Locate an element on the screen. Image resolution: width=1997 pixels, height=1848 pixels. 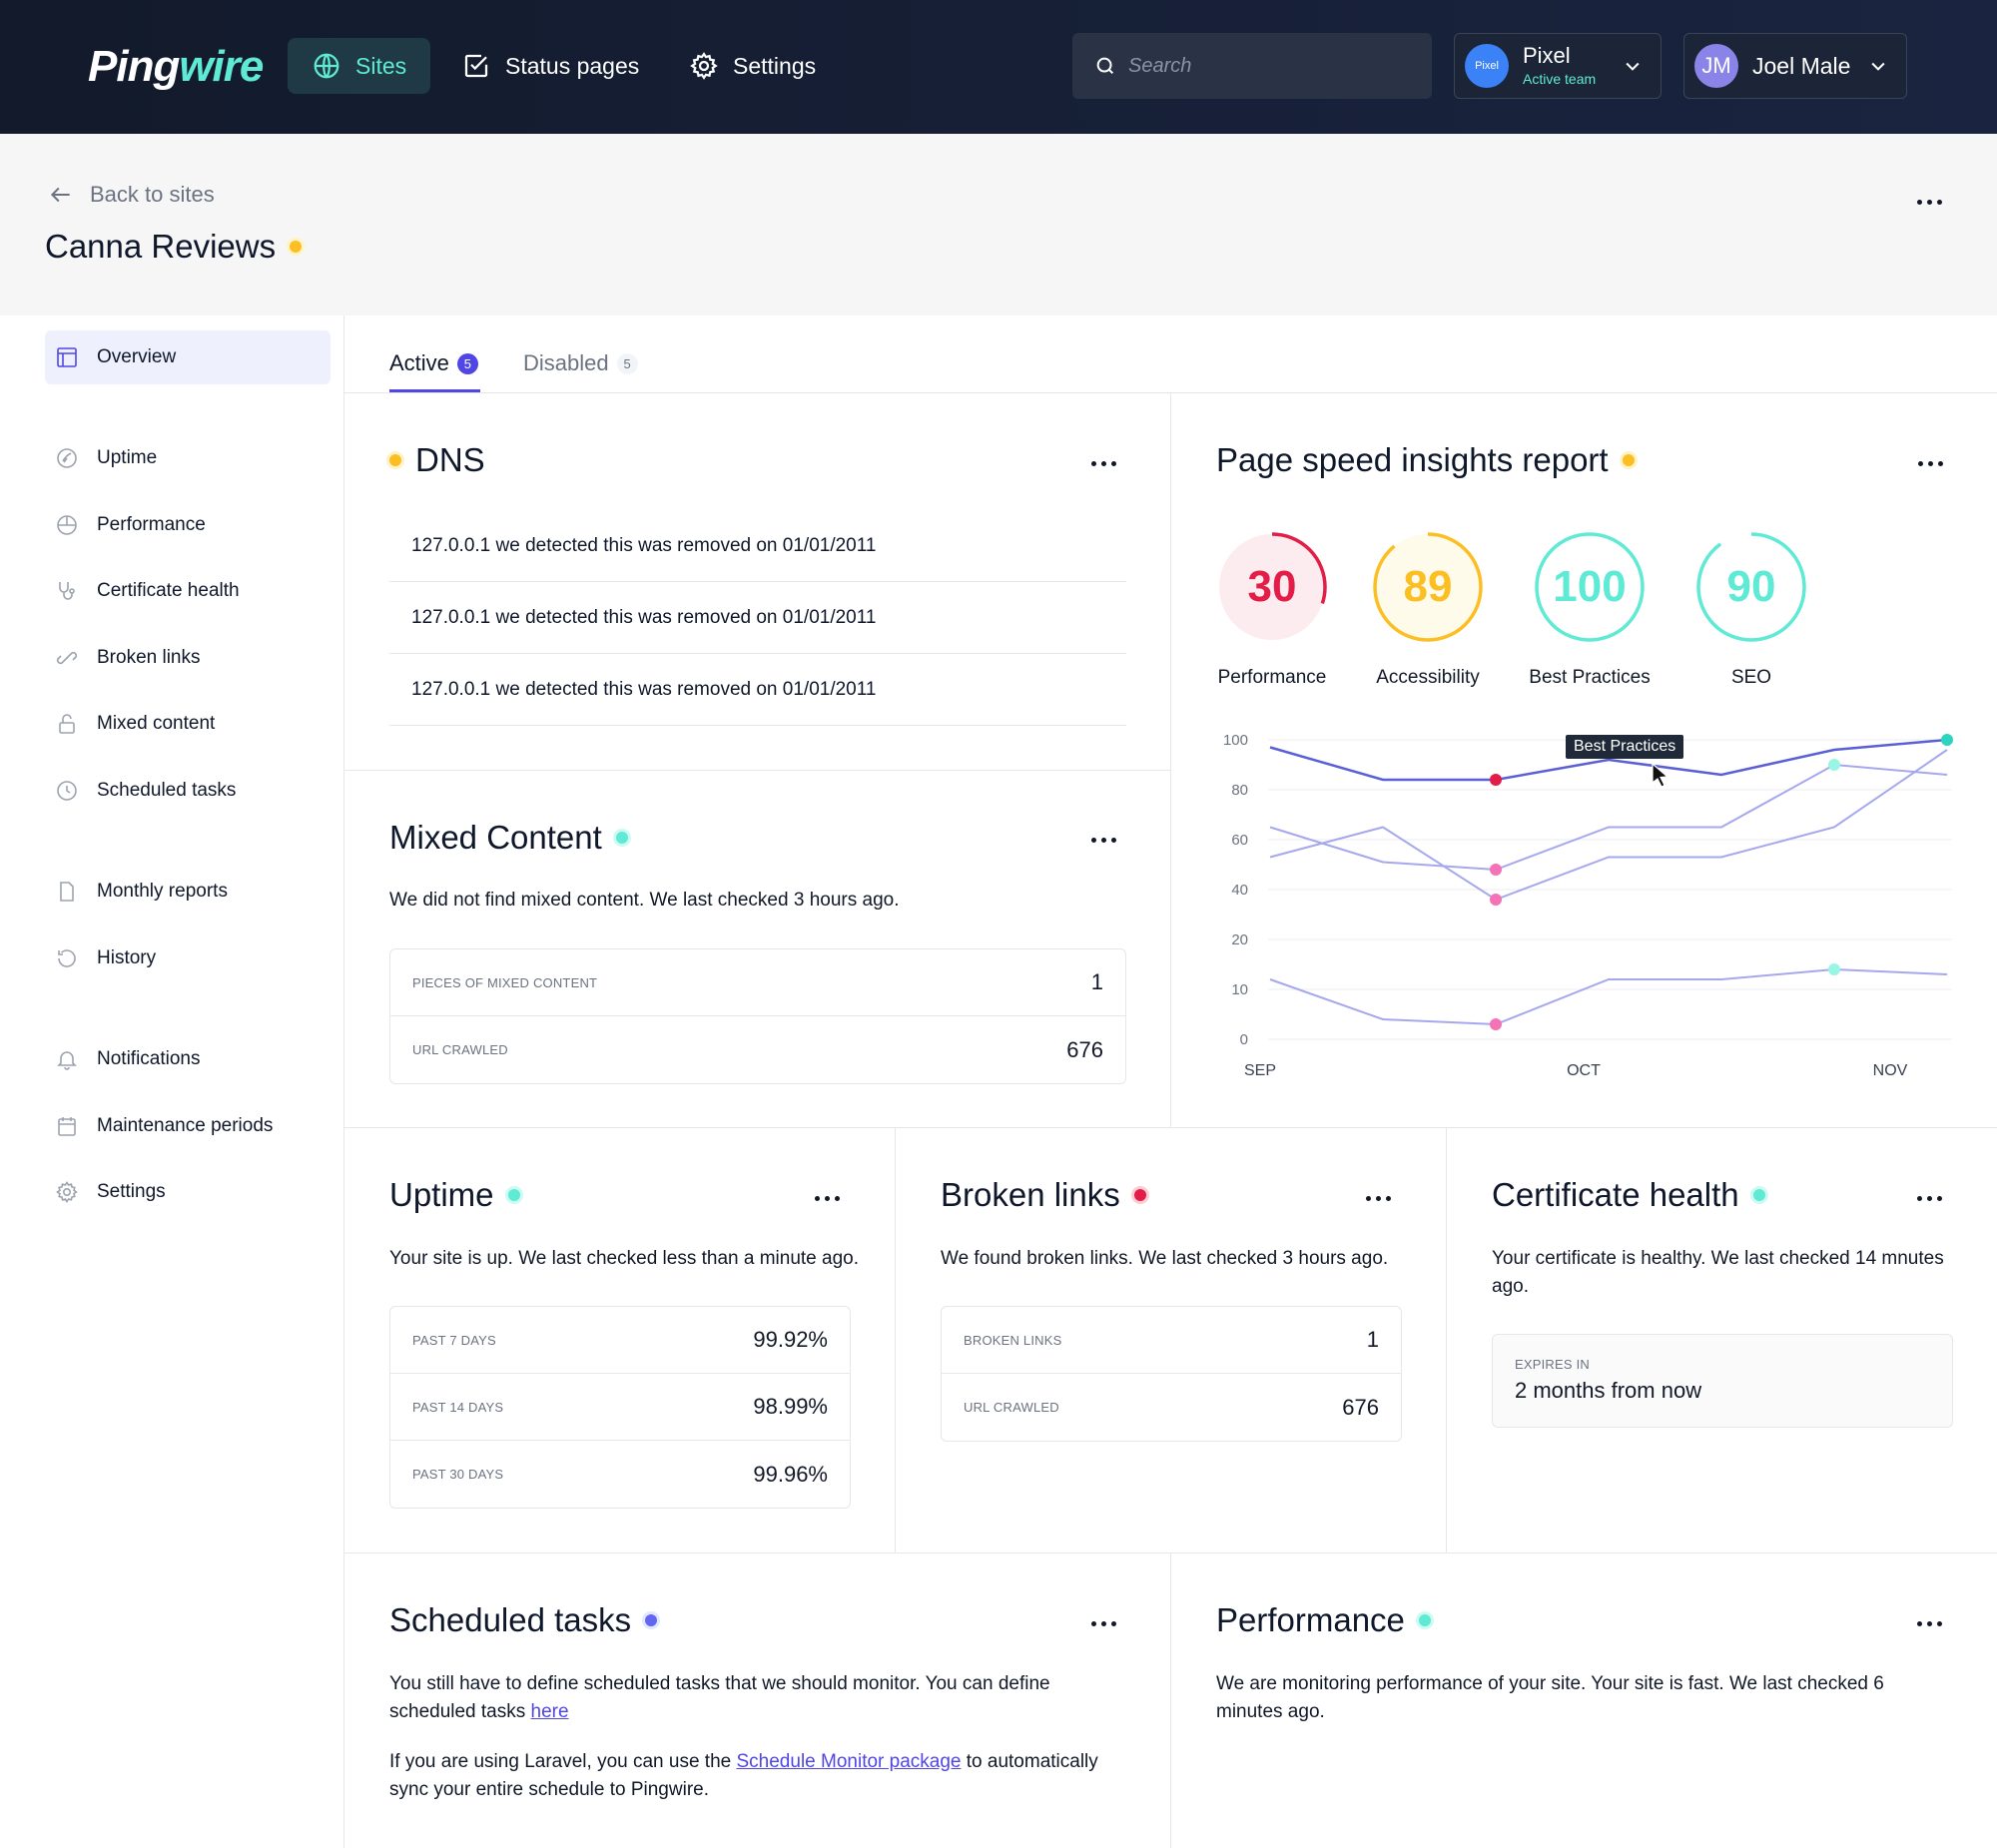
gauge-label: Best Practices is located at coordinates (1590, 677).